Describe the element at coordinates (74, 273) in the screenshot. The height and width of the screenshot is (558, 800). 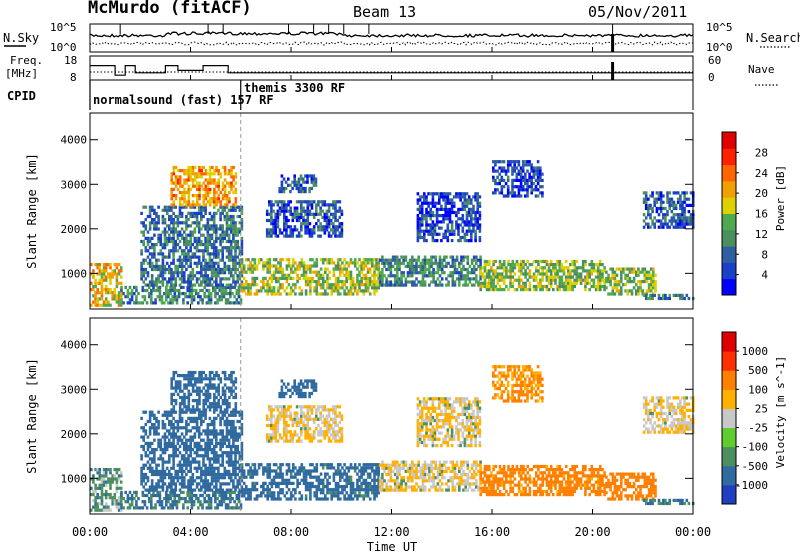
I see `range-tick-label: 1000` at that location.